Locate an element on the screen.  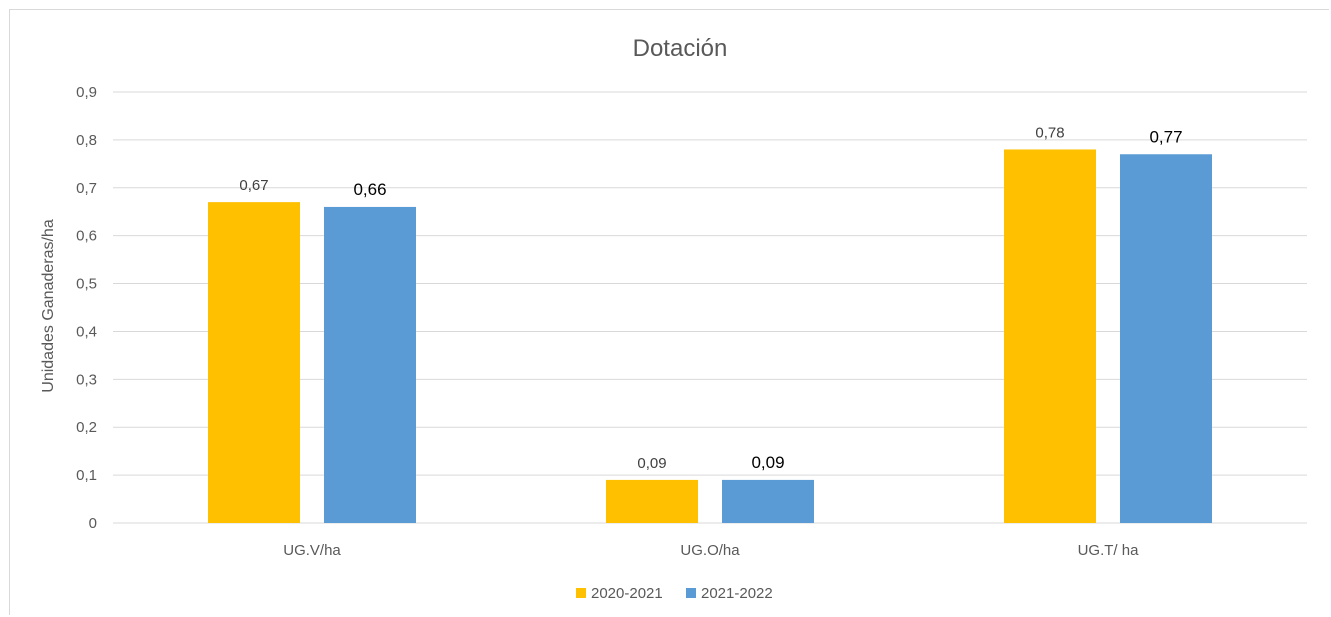
y-tick-label: 0,9 is located at coordinates (86, 92).